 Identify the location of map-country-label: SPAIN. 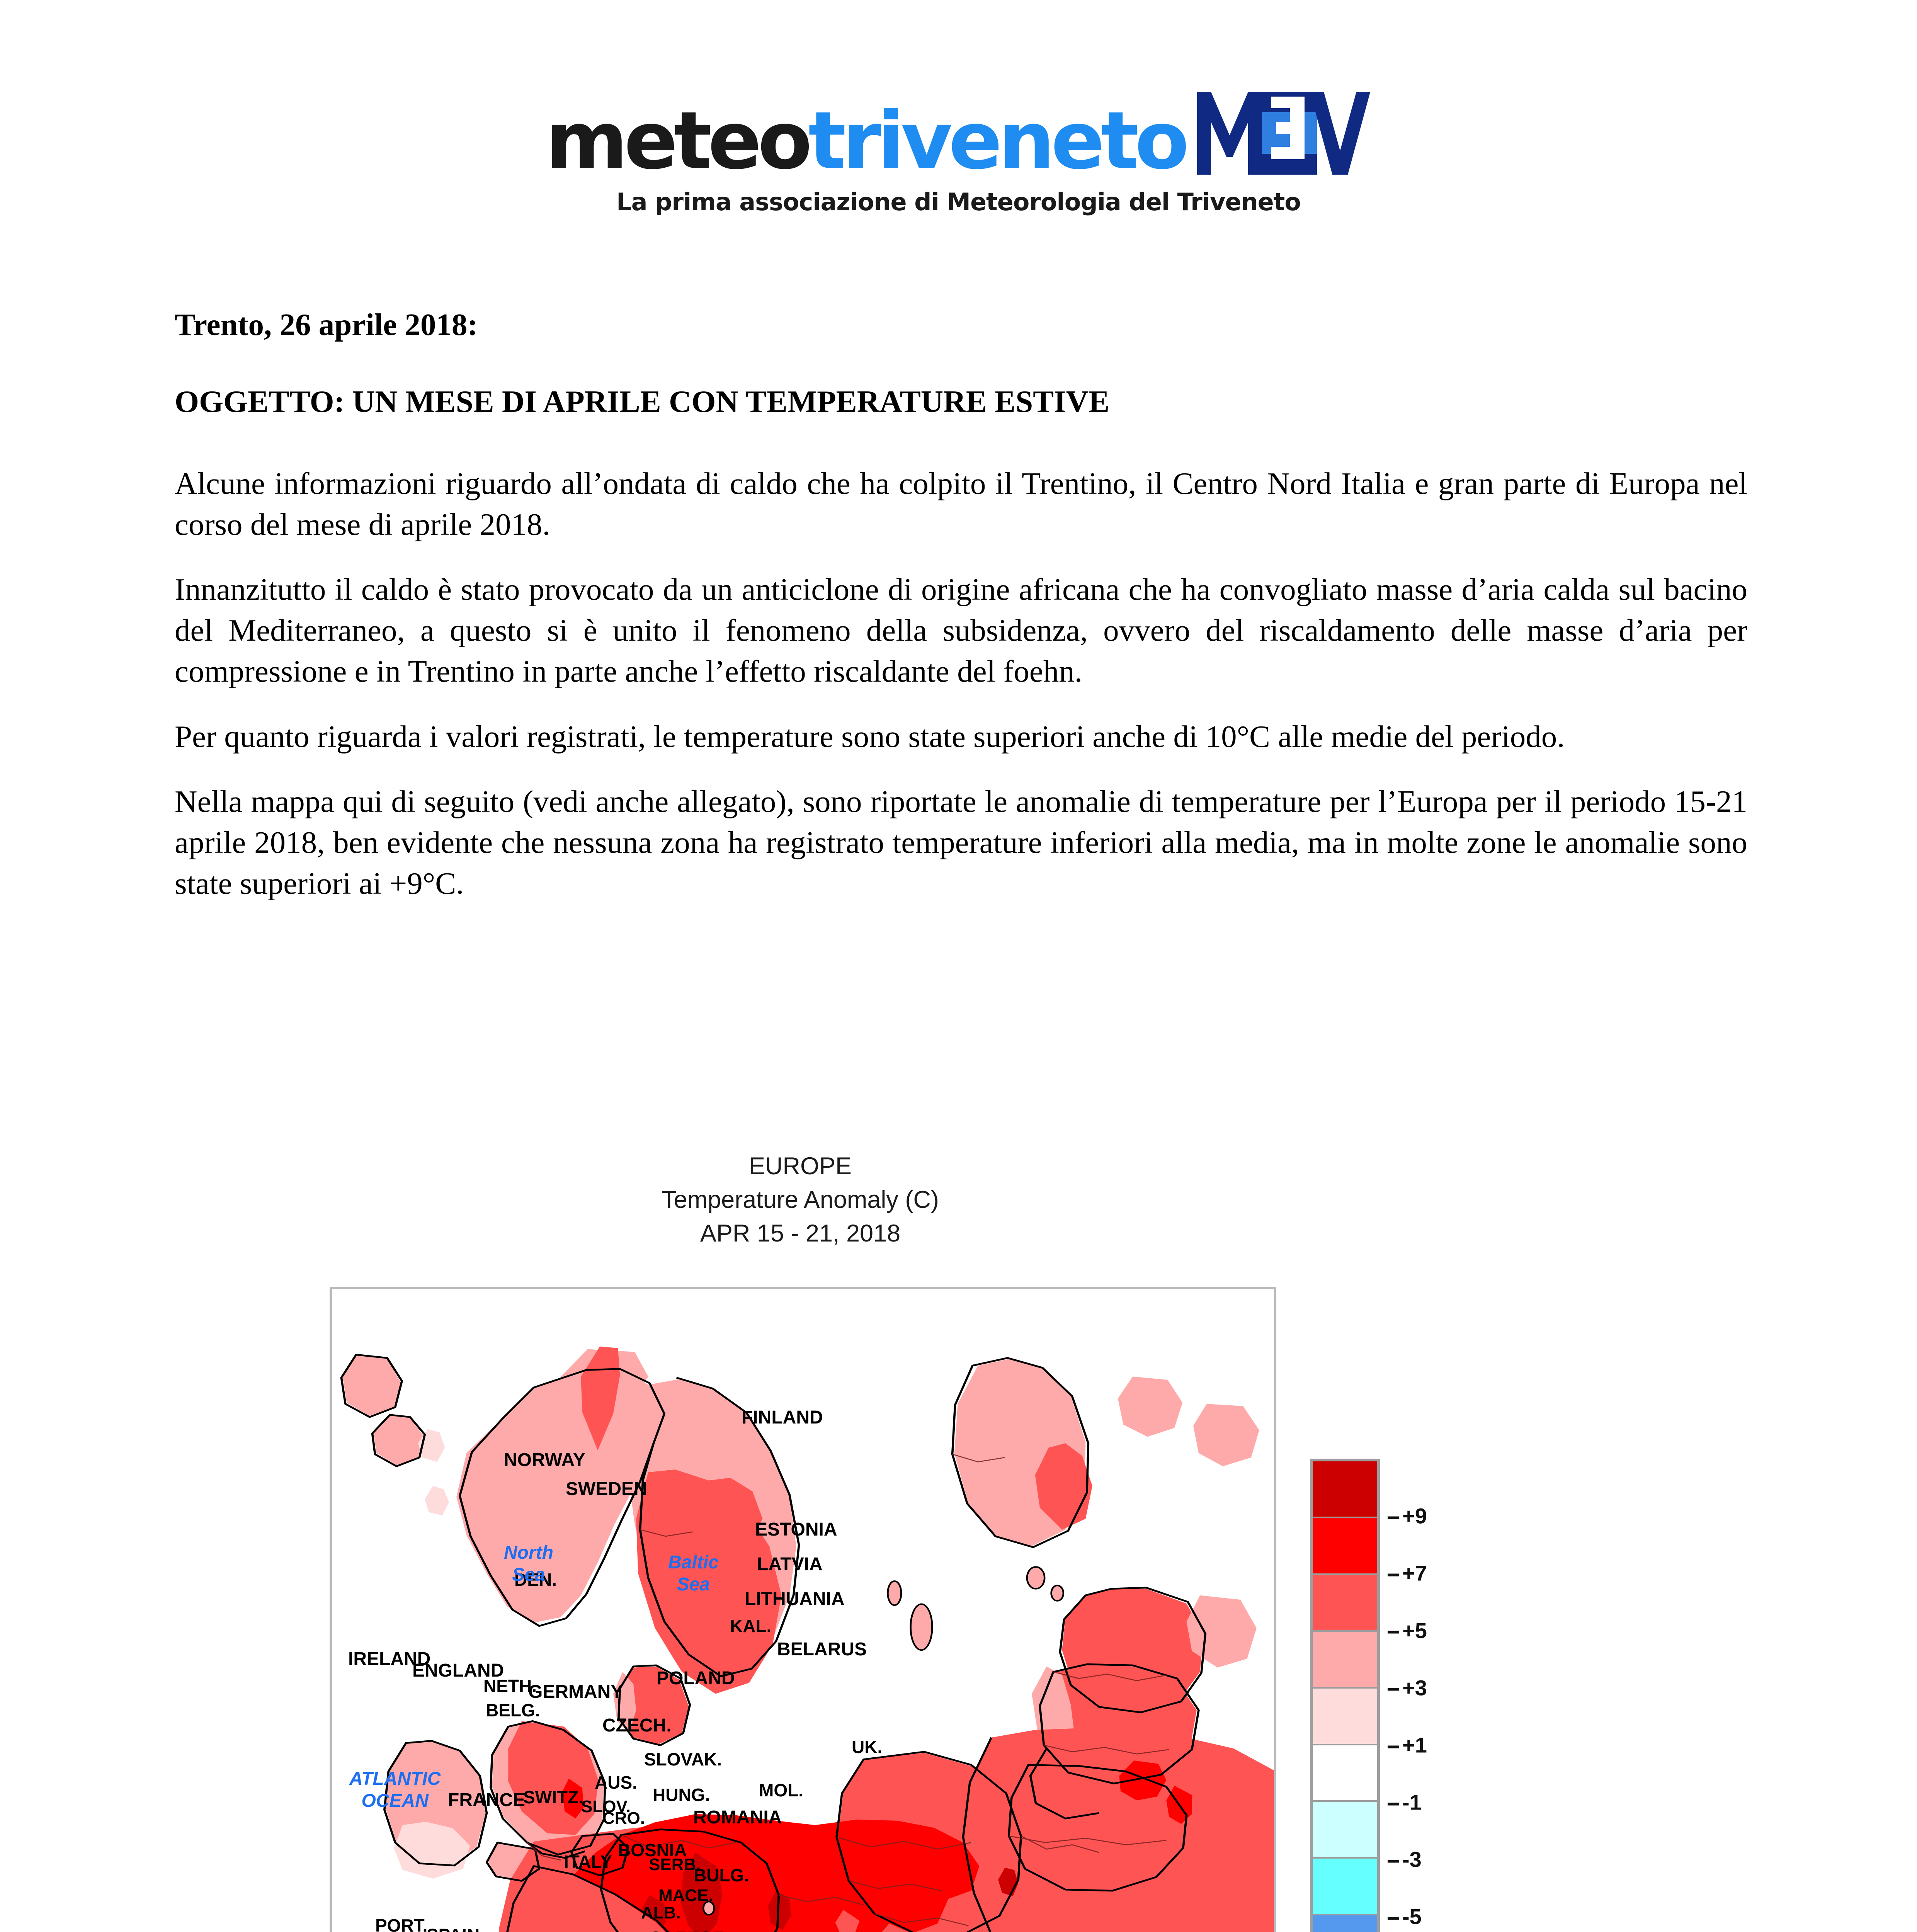
(453, 1928).